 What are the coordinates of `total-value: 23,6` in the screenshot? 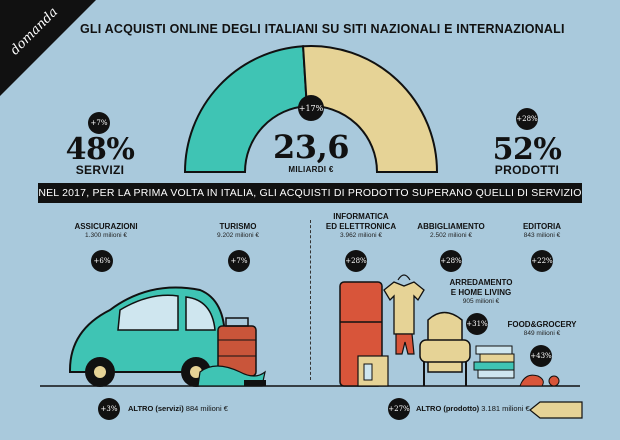 It's located at (311, 147).